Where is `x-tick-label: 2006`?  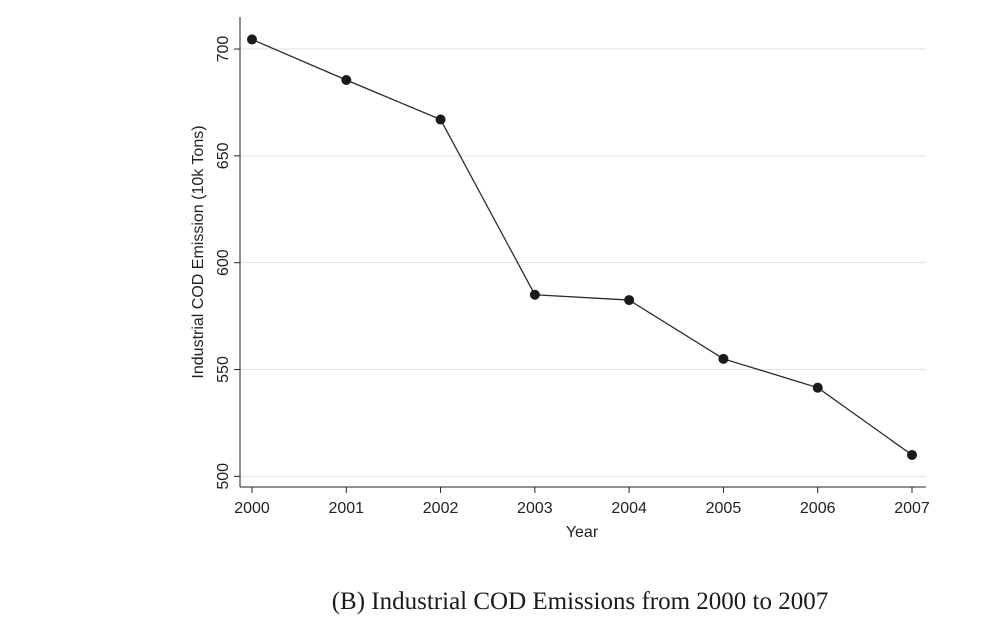
x-tick-label: 2006 is located at coordinates (818, 508).